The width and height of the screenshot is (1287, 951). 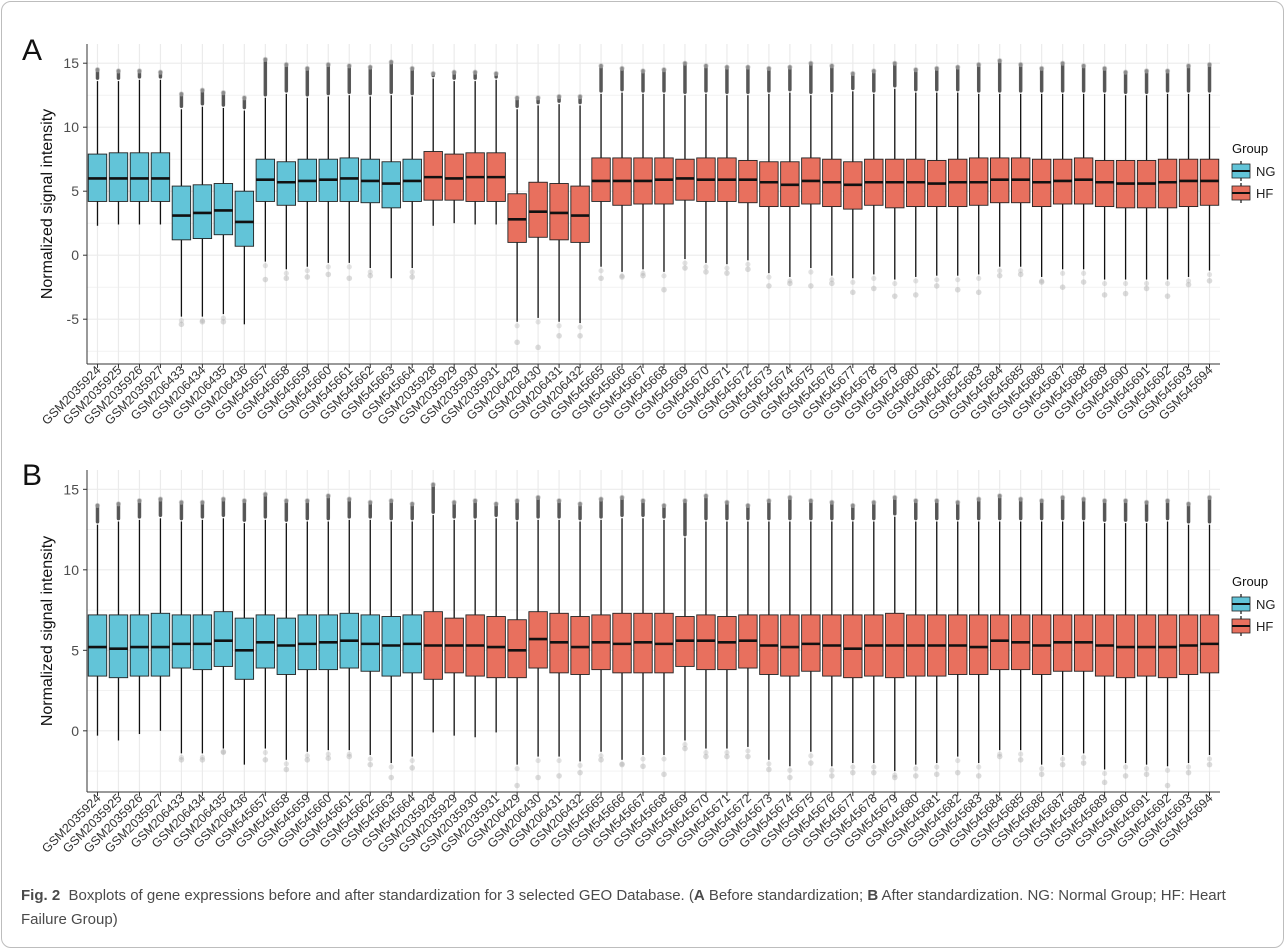 I want to click on legend-label-hf: HF, so click(x=1264, y=193).